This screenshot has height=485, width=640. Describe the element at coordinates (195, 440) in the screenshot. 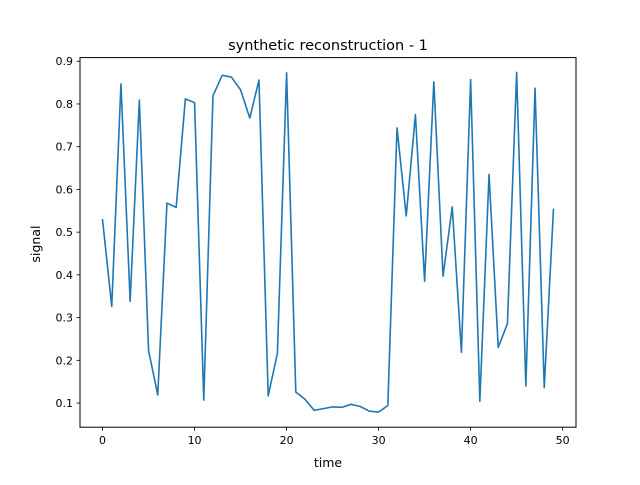

I see `x-tick-label: 10` at that location.